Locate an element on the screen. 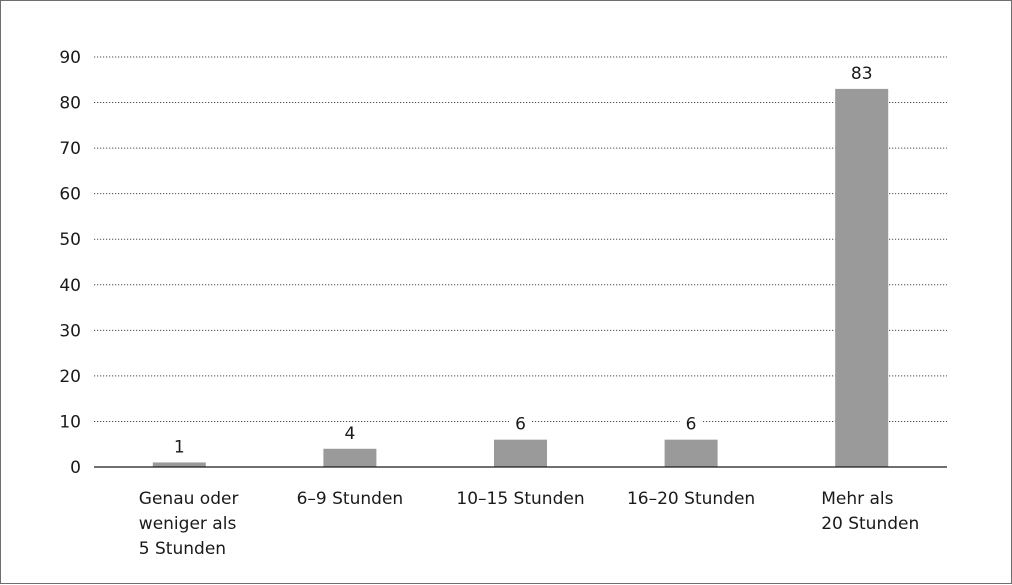 The height and width of the screenshot is (585, 1012). y-tick-label: 40 is located at coordinates (70, 286).